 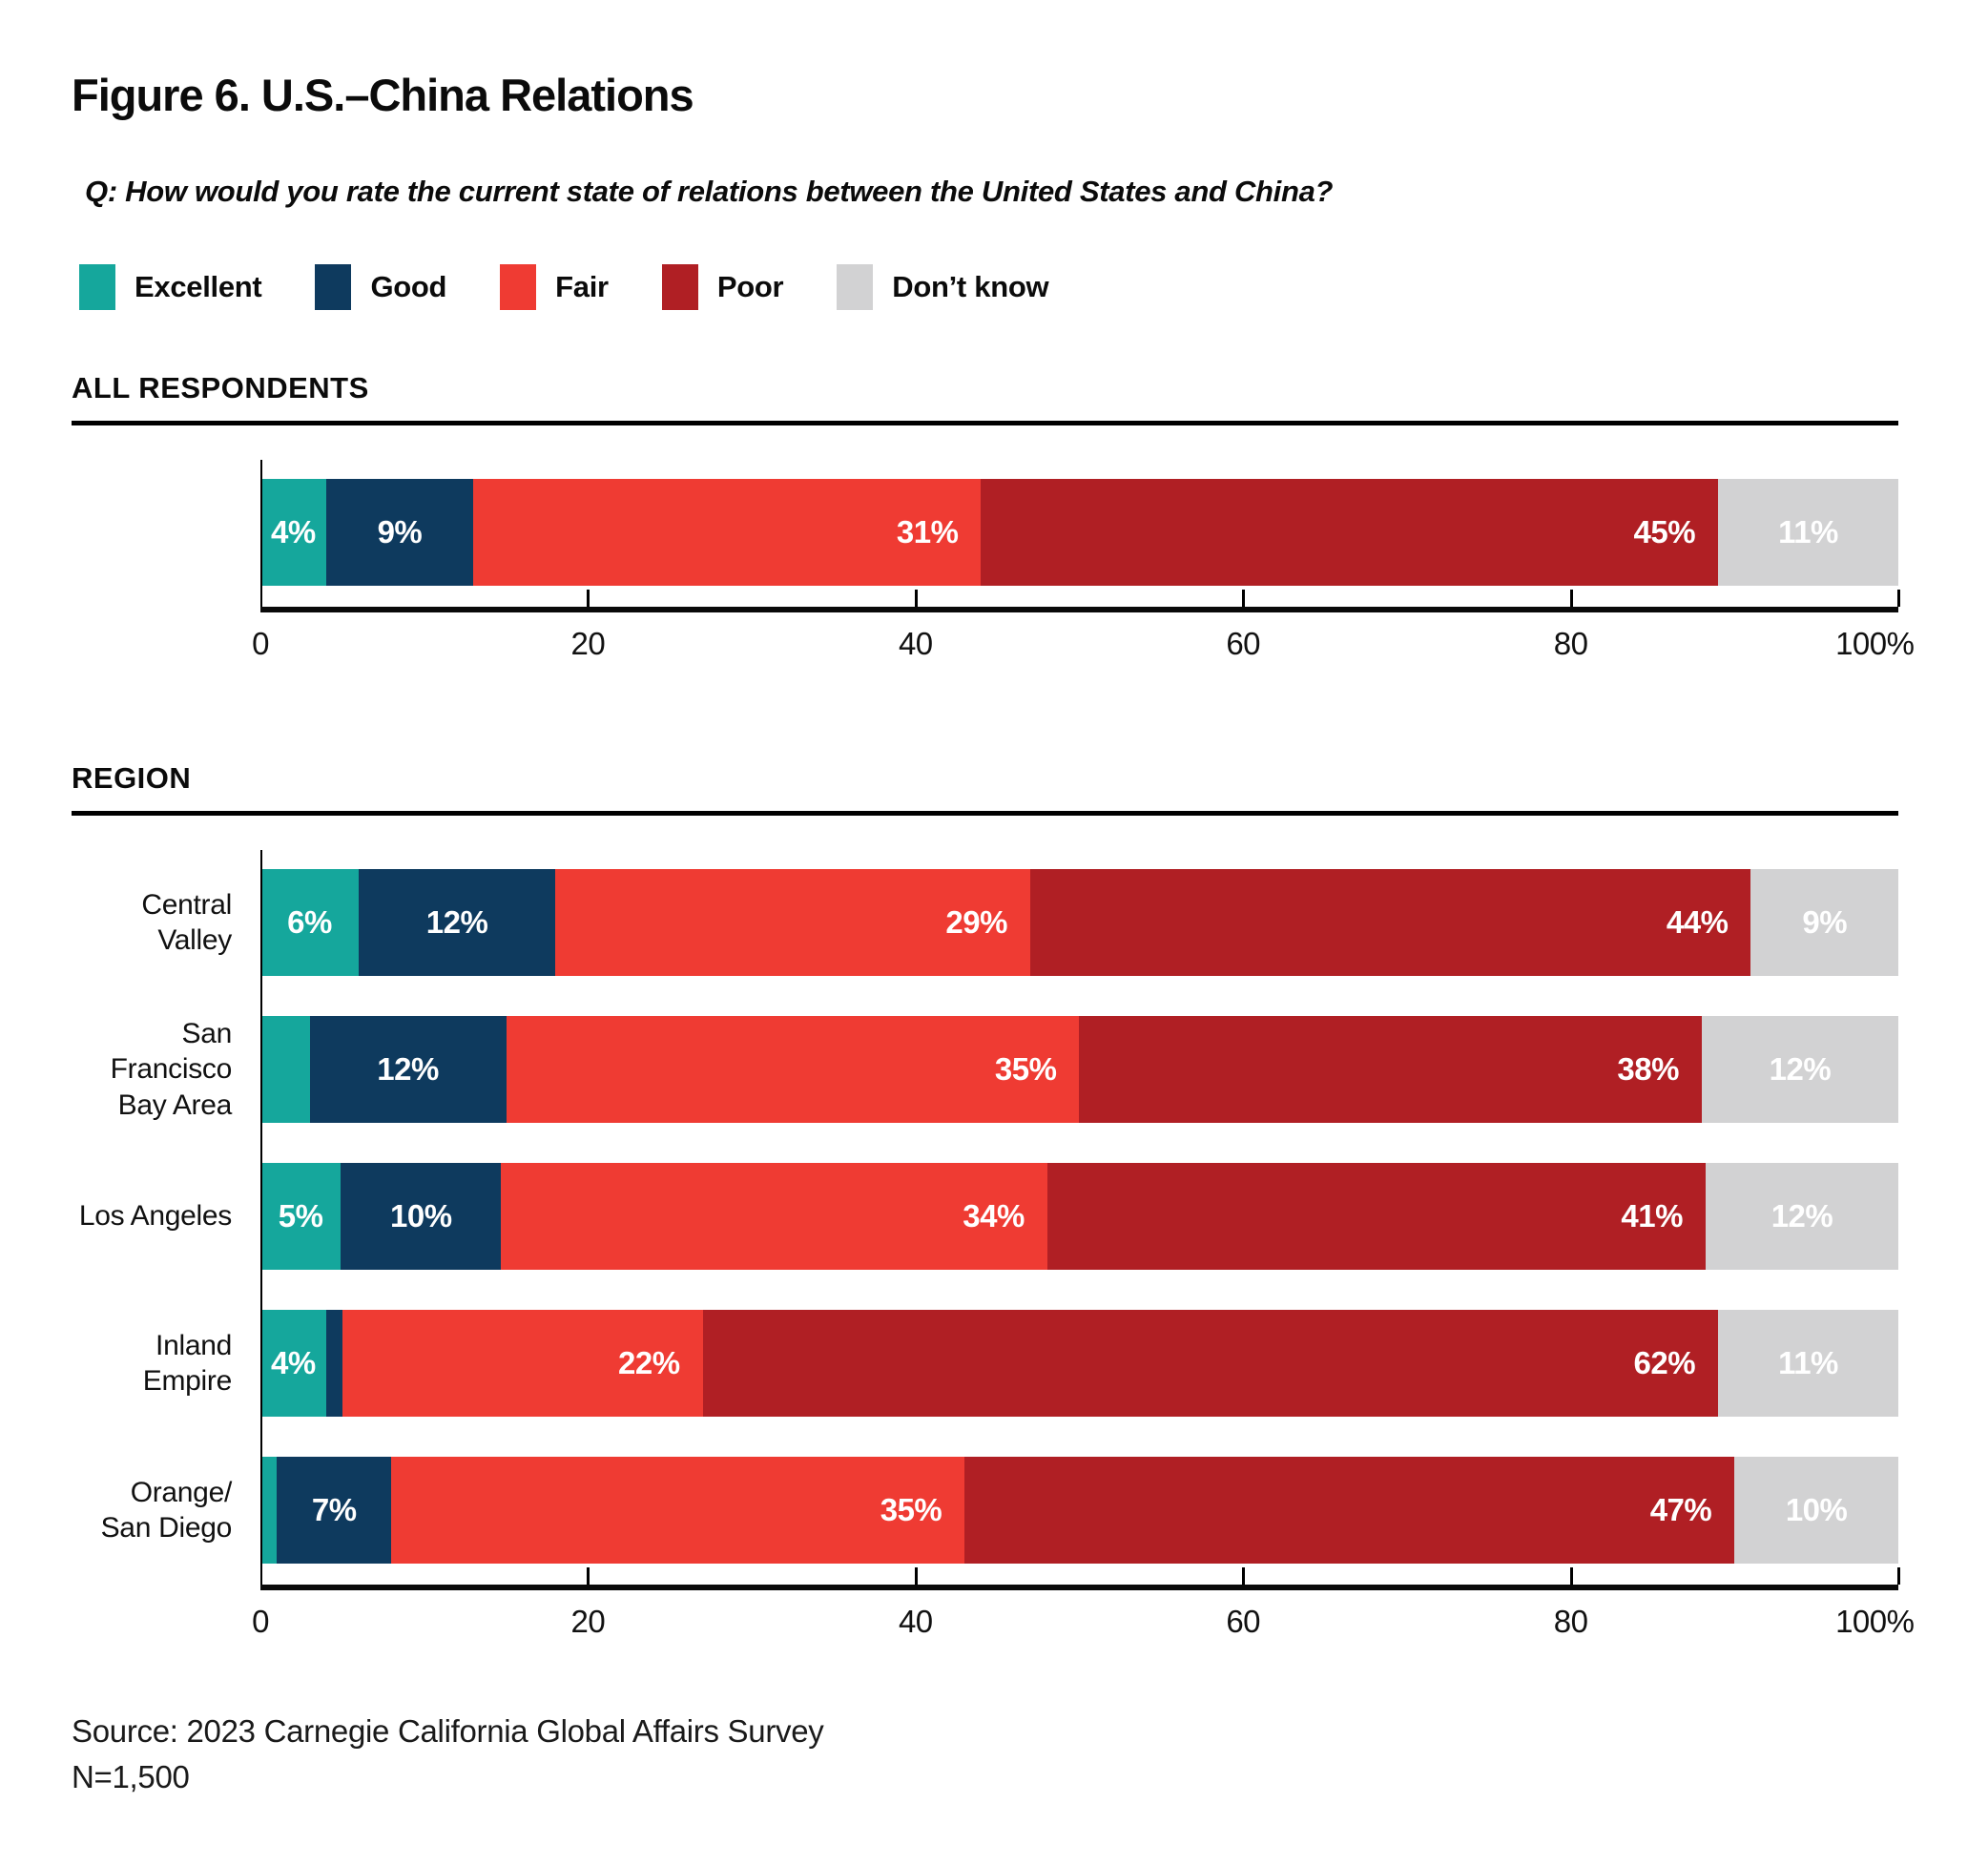 I want to click on legend-item: Excellent, so click(x=171, y=287).